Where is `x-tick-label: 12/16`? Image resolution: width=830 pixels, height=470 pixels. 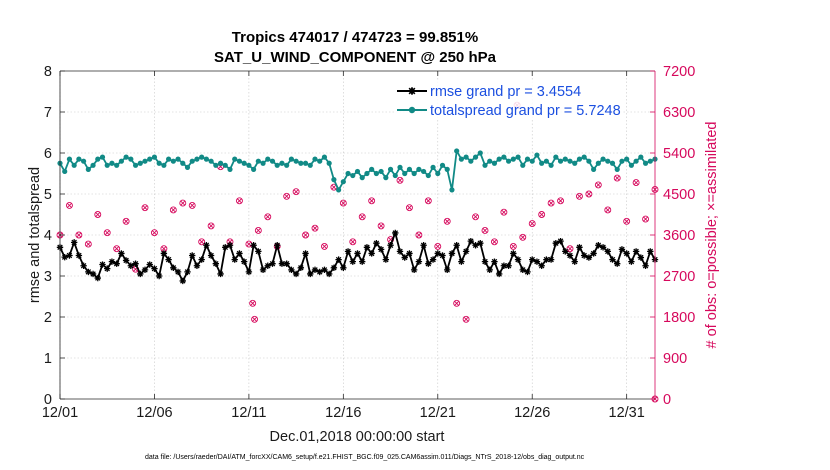 x-tick-label: 12/16 is located at coordinates (343, 413).